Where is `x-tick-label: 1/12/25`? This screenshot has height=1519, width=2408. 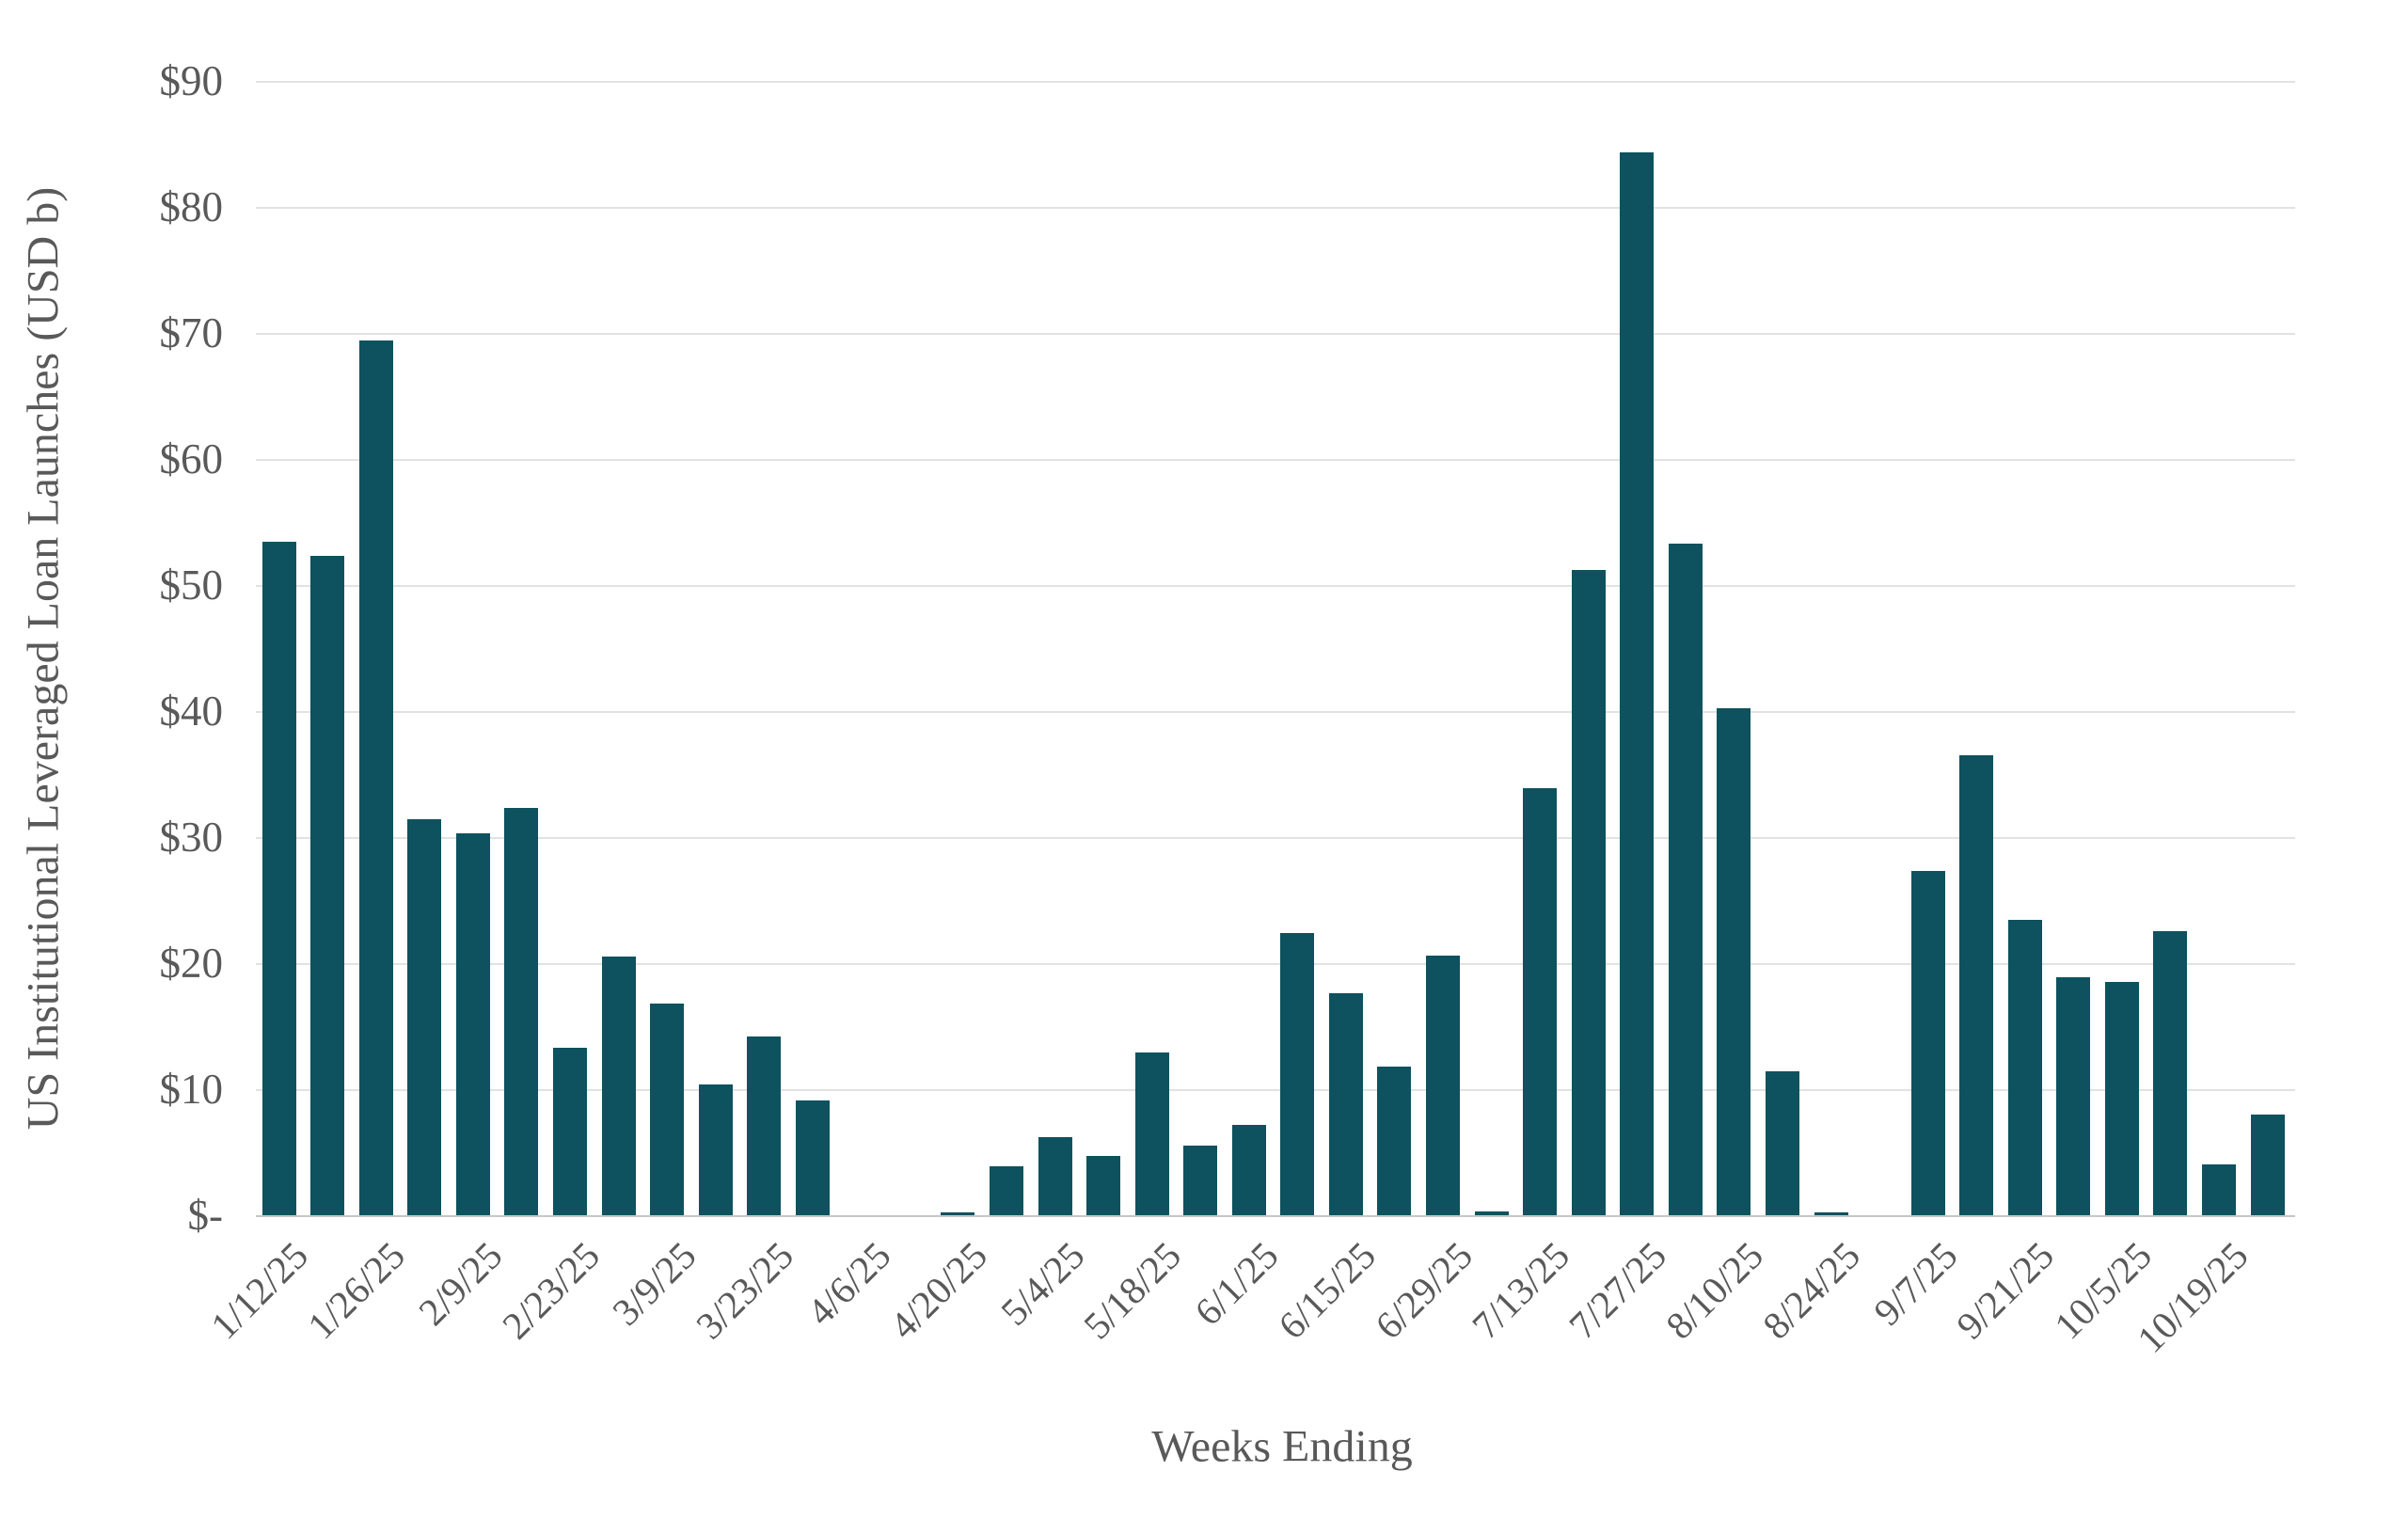
x-tick-label: 1/12/25 is located at coordinates (260, 1290).